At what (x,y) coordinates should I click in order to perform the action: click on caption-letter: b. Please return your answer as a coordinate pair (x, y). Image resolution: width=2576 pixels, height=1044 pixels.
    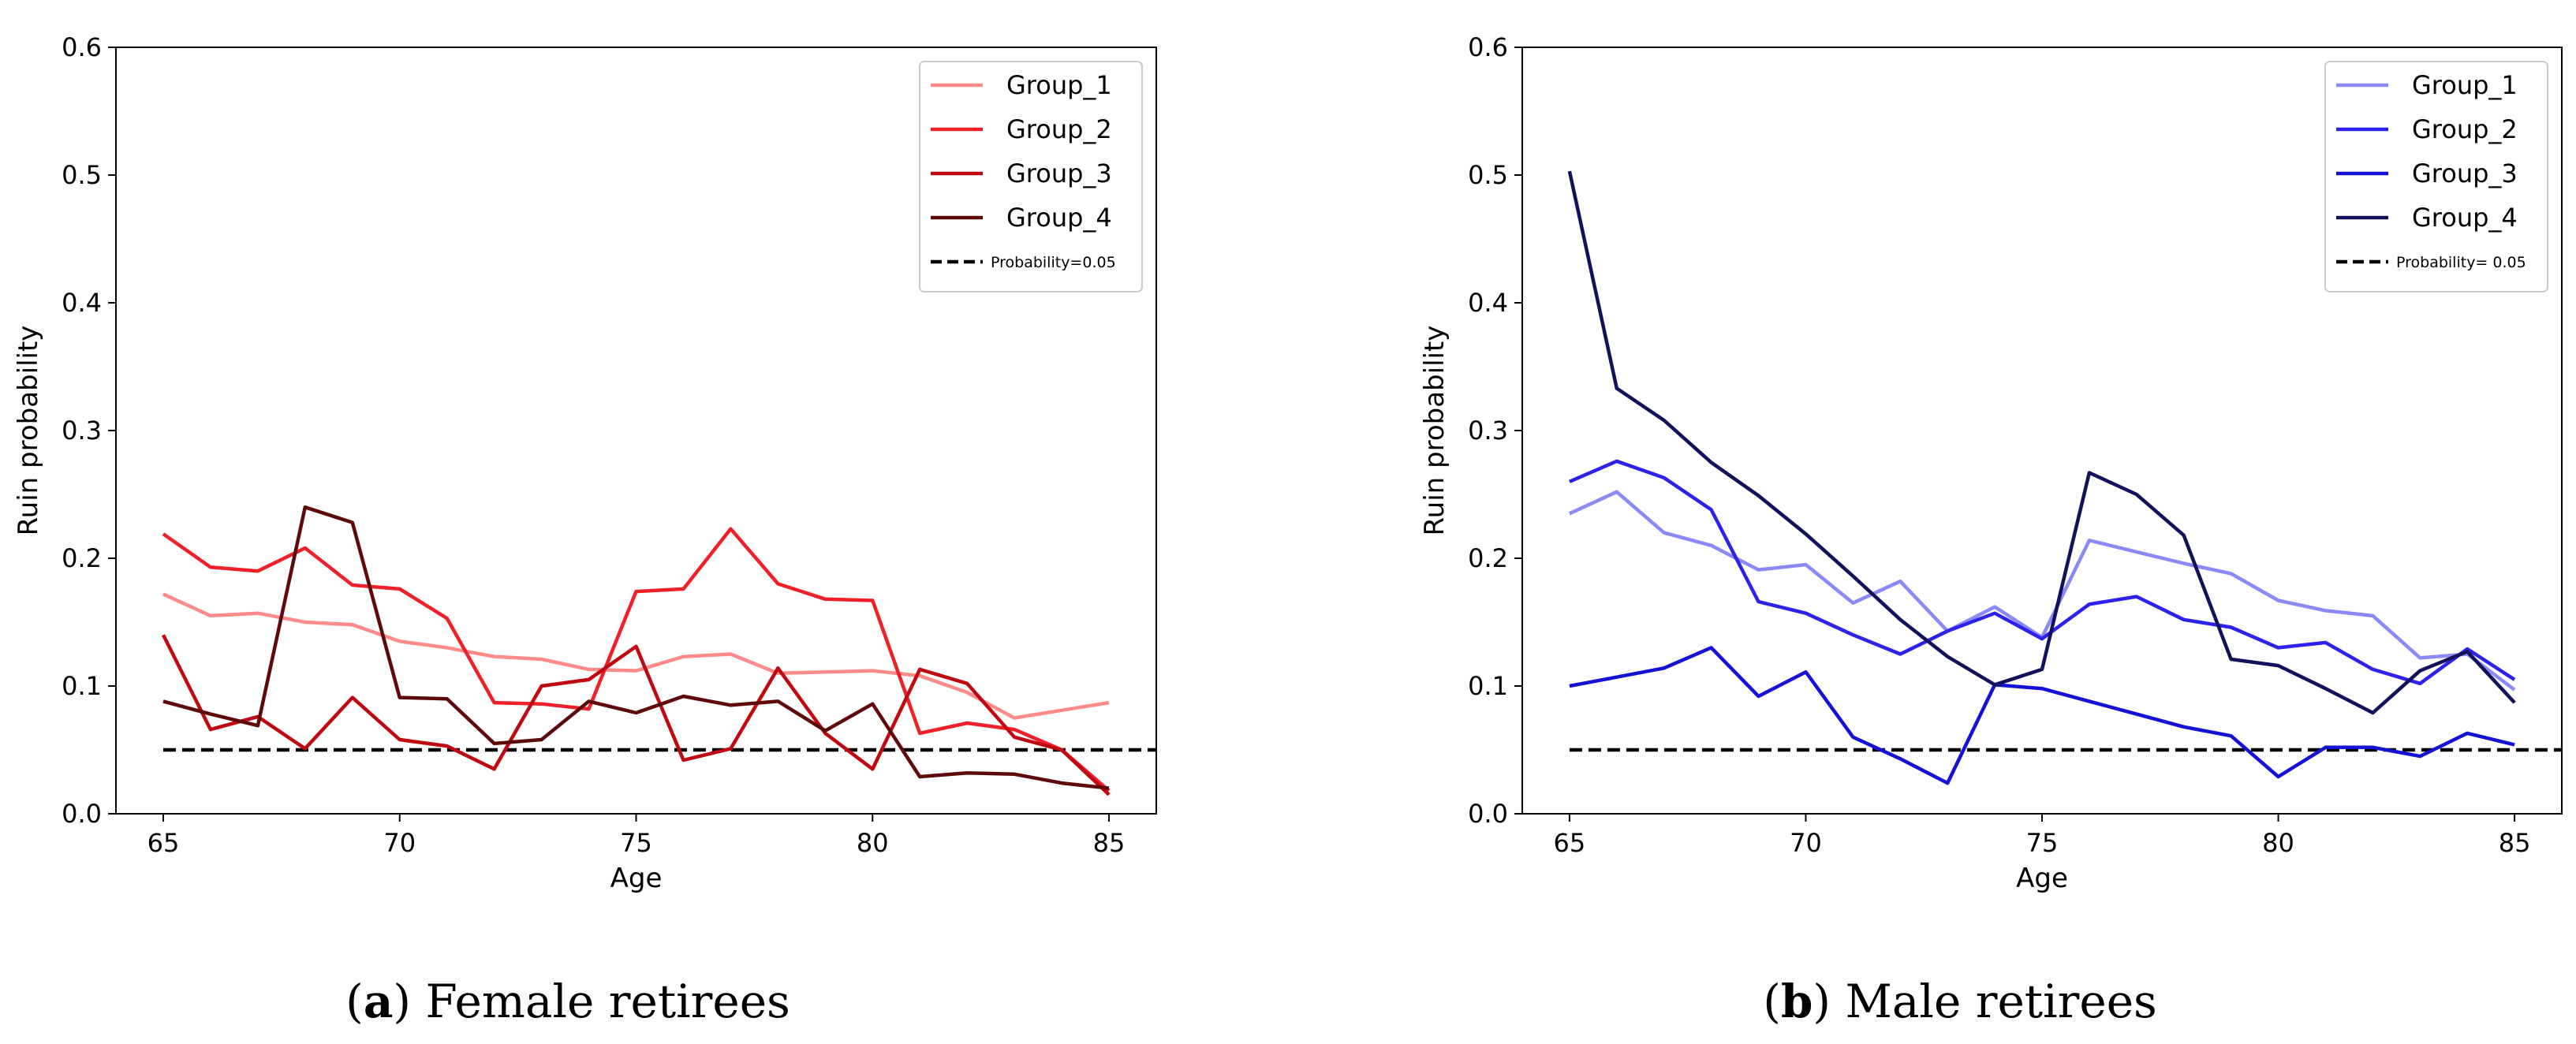
    Looking at the image, I should click on (1797, 1001).